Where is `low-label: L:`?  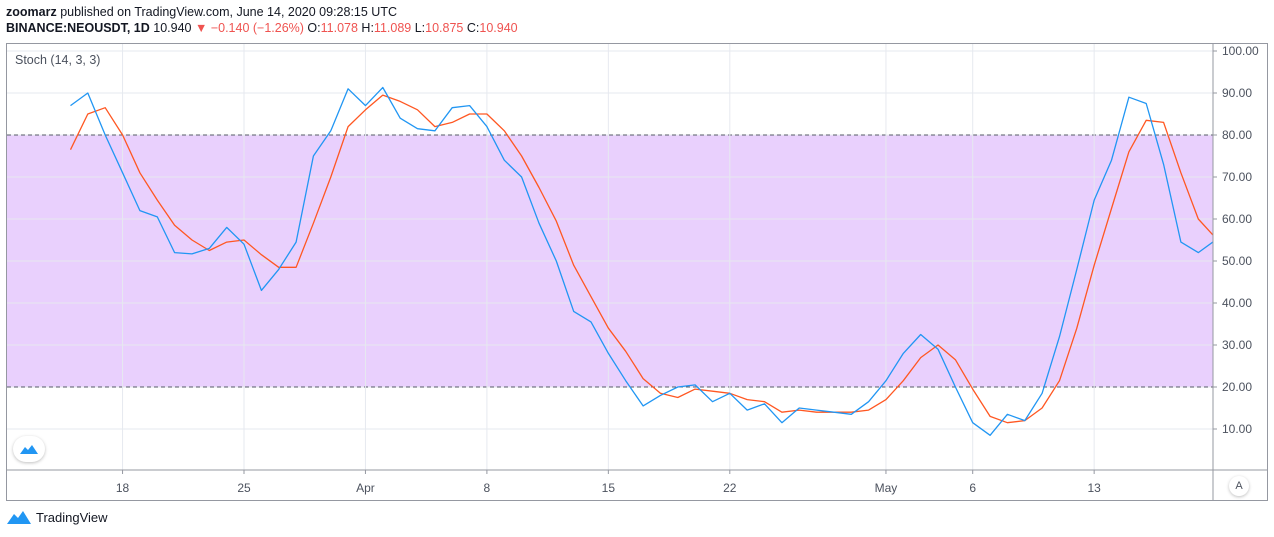
low-label: L: is located at coordinates (420, 28).